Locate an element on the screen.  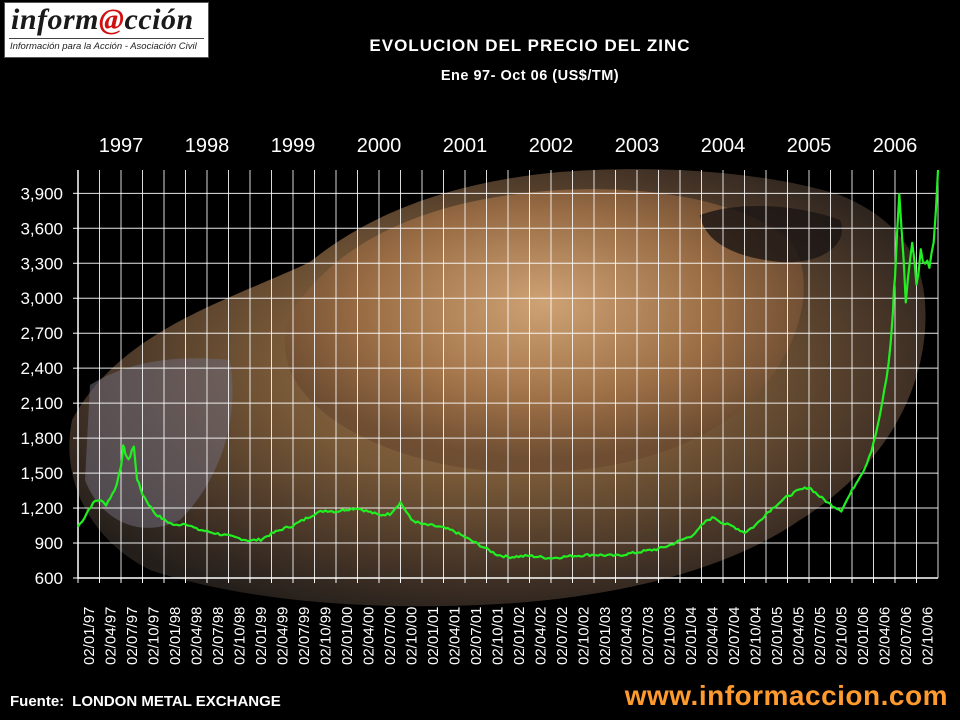
year-label: 2005 is located at coordinates (809, 146).